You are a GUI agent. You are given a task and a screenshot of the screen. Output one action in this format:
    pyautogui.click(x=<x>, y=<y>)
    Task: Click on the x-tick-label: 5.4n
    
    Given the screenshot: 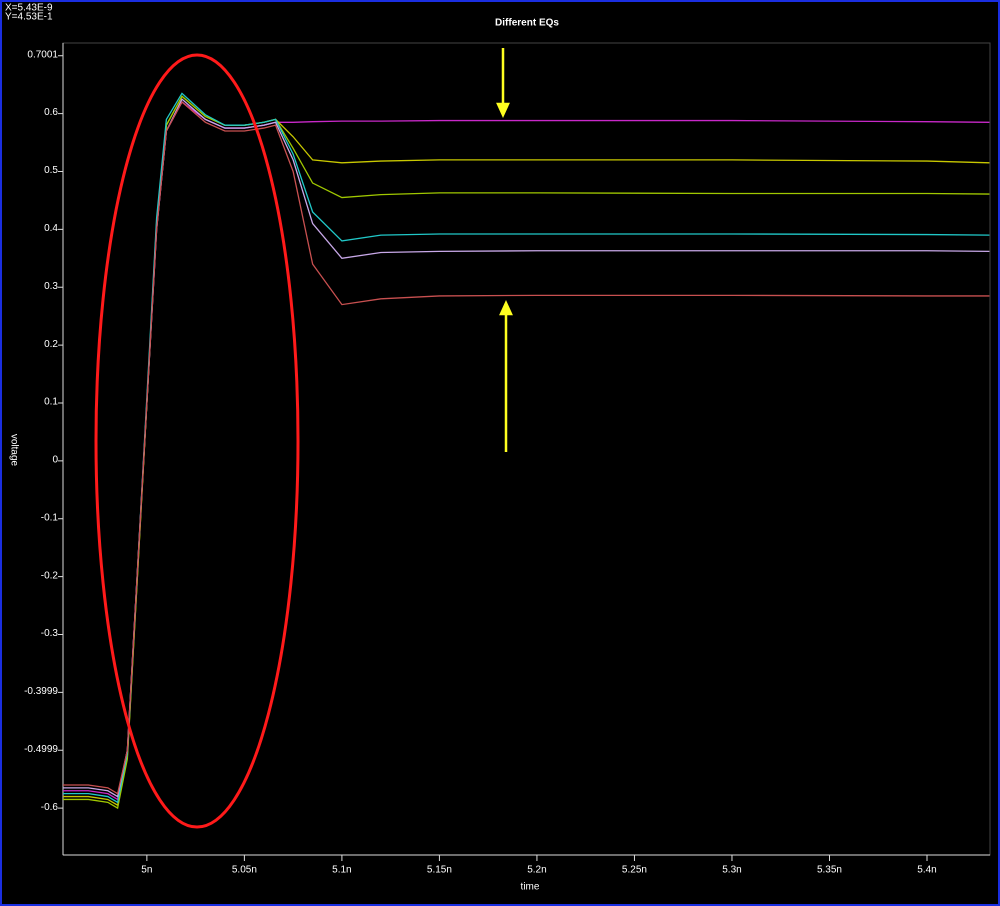 What is the action you would take?
    pyautogui.click(x=926, y=870)
    